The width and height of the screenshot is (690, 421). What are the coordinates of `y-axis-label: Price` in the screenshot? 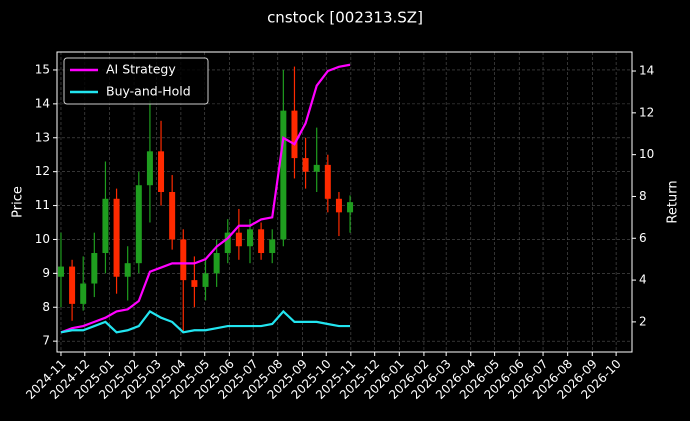 It's located at (18, 202).